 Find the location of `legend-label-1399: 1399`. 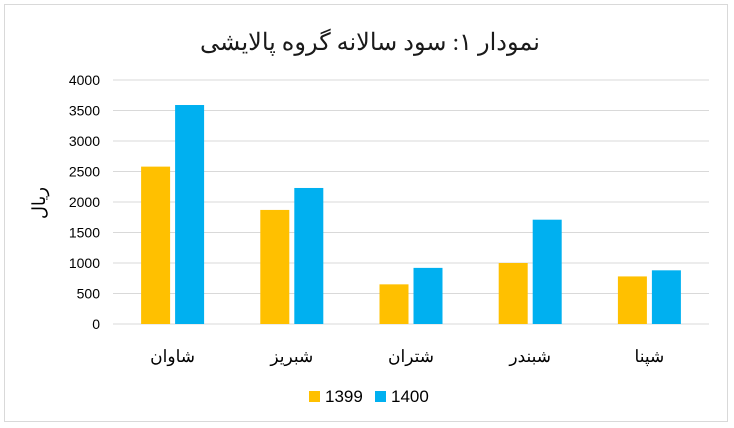

legend-label-1399: 1399 is located at coordinates (344, 396).